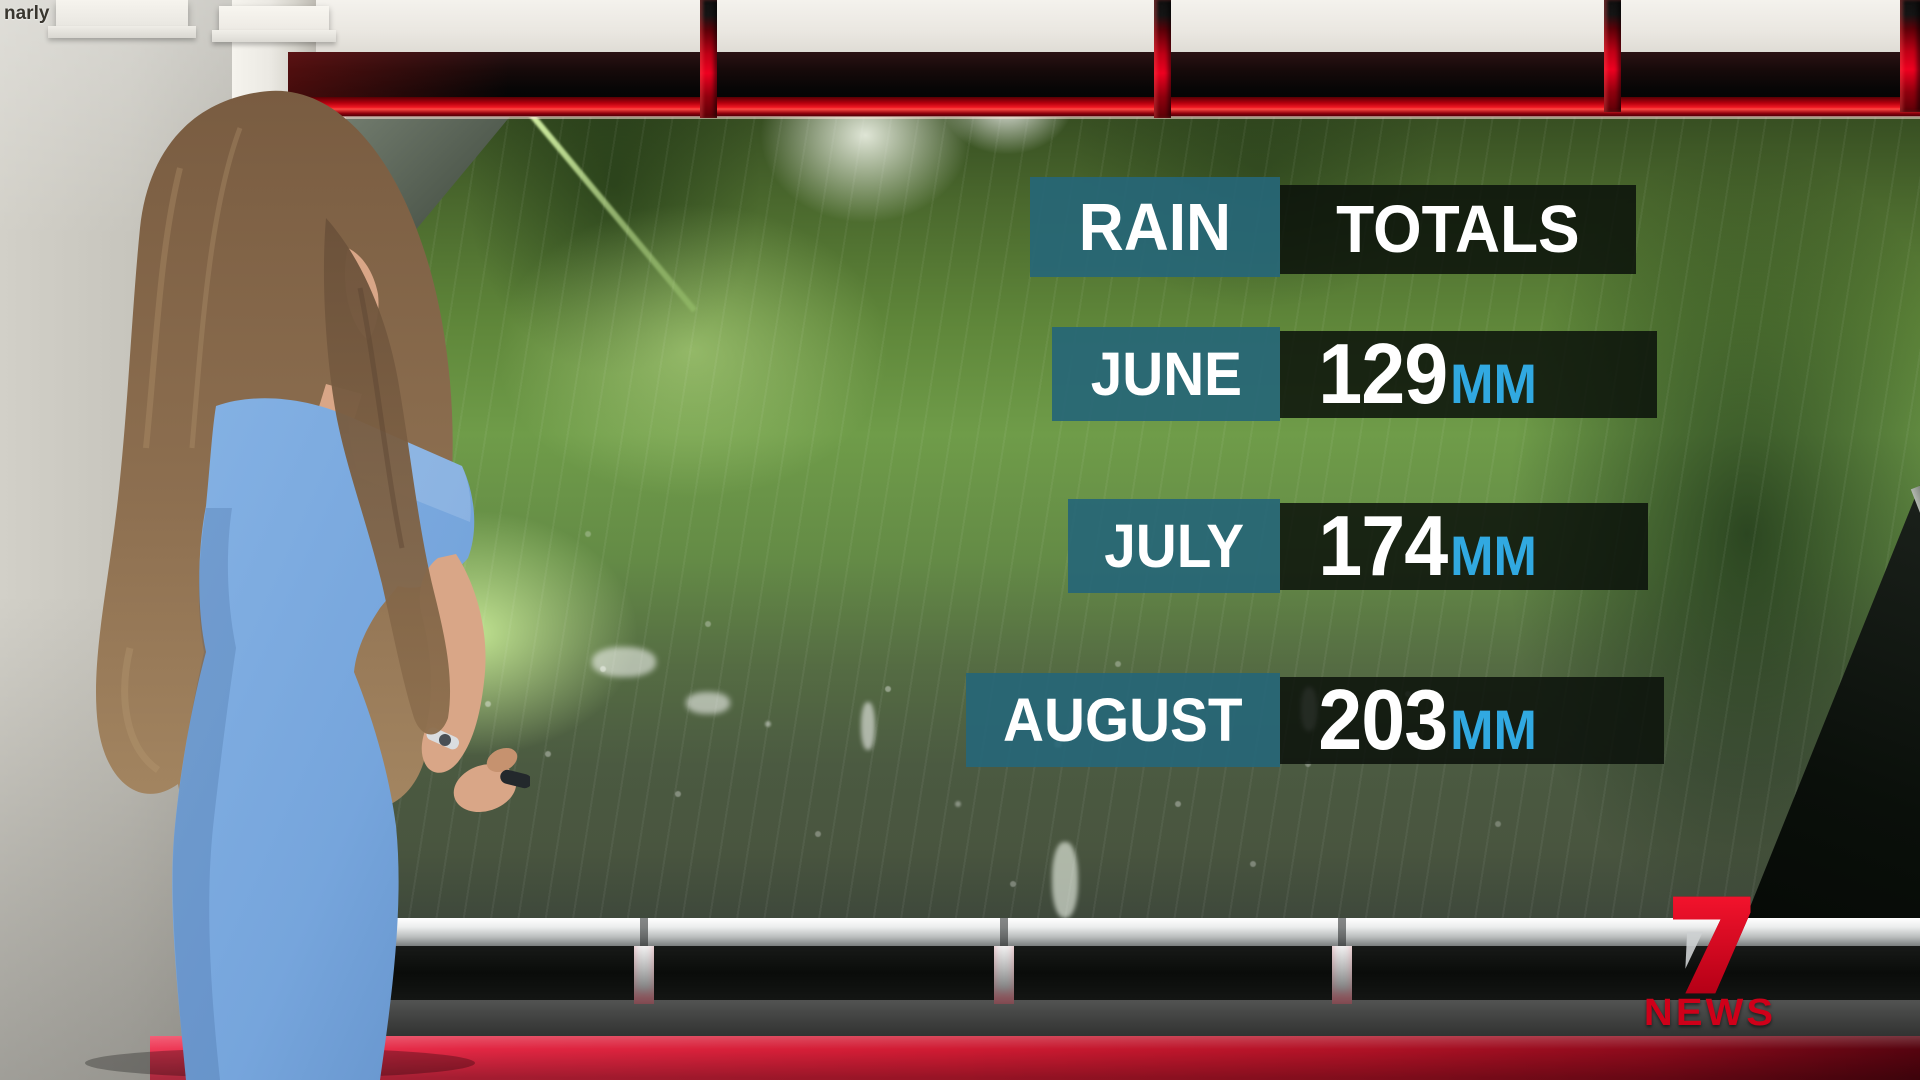  What do you see at coordinates (274, 24) in the screenshot?
I see `pillar-crown-molding` at bounding box center [274, 24].